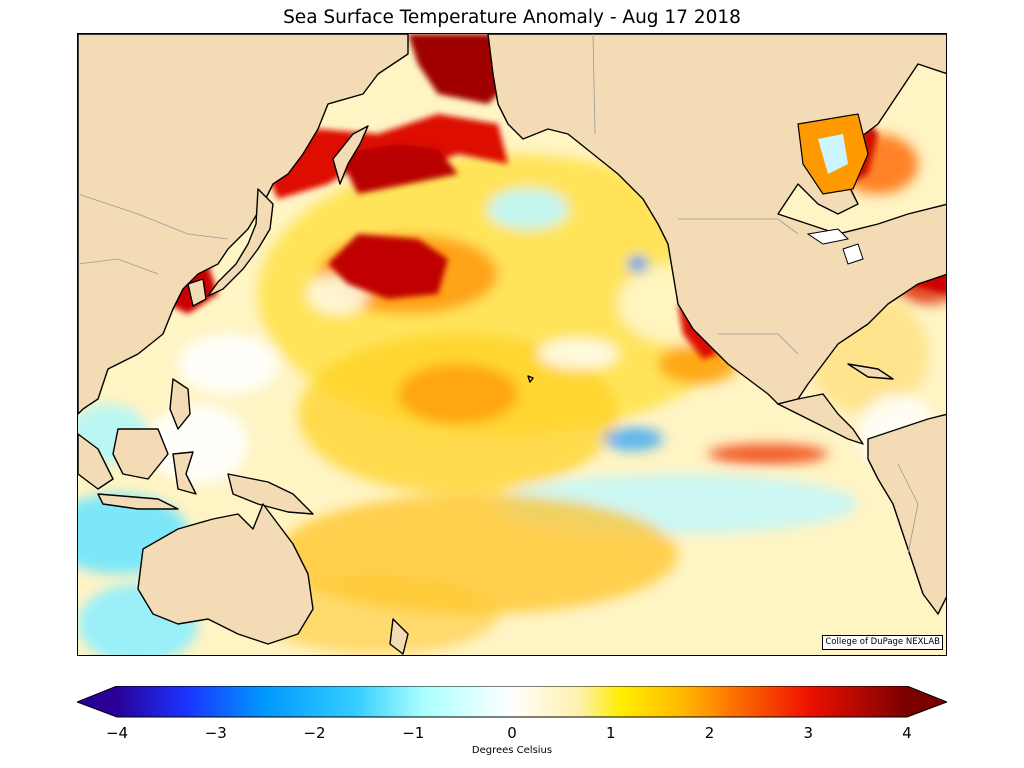 Image resolution: width=1024 pixels, height=768 pixels. What do you see at coordinates (820, 419) in the screenshot?
I see `central-america` at bounding box center [820, 419].